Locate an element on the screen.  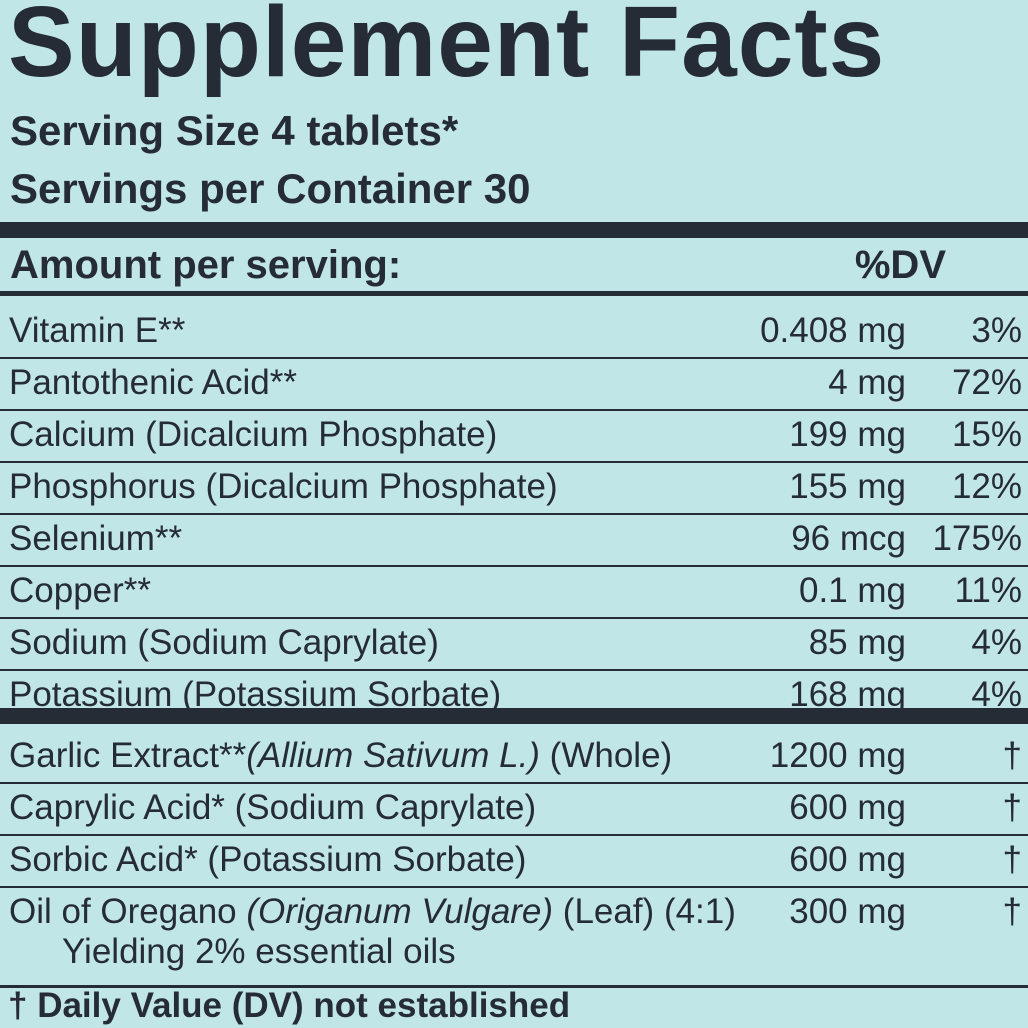
nutrient-dv: 3% is located at coordinates (996, 330).